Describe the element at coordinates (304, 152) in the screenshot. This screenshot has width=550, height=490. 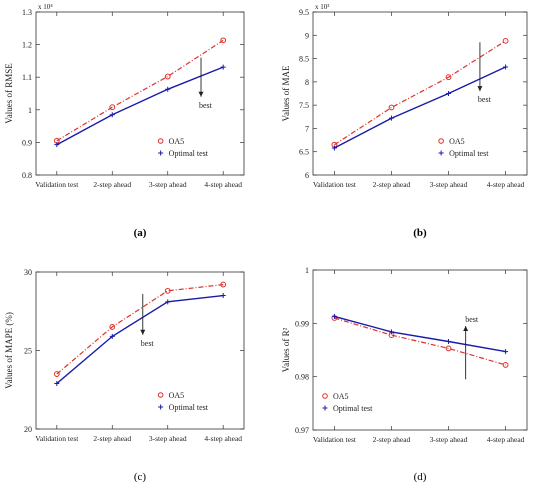
I see `y-tick-label: 6.5` at that location.